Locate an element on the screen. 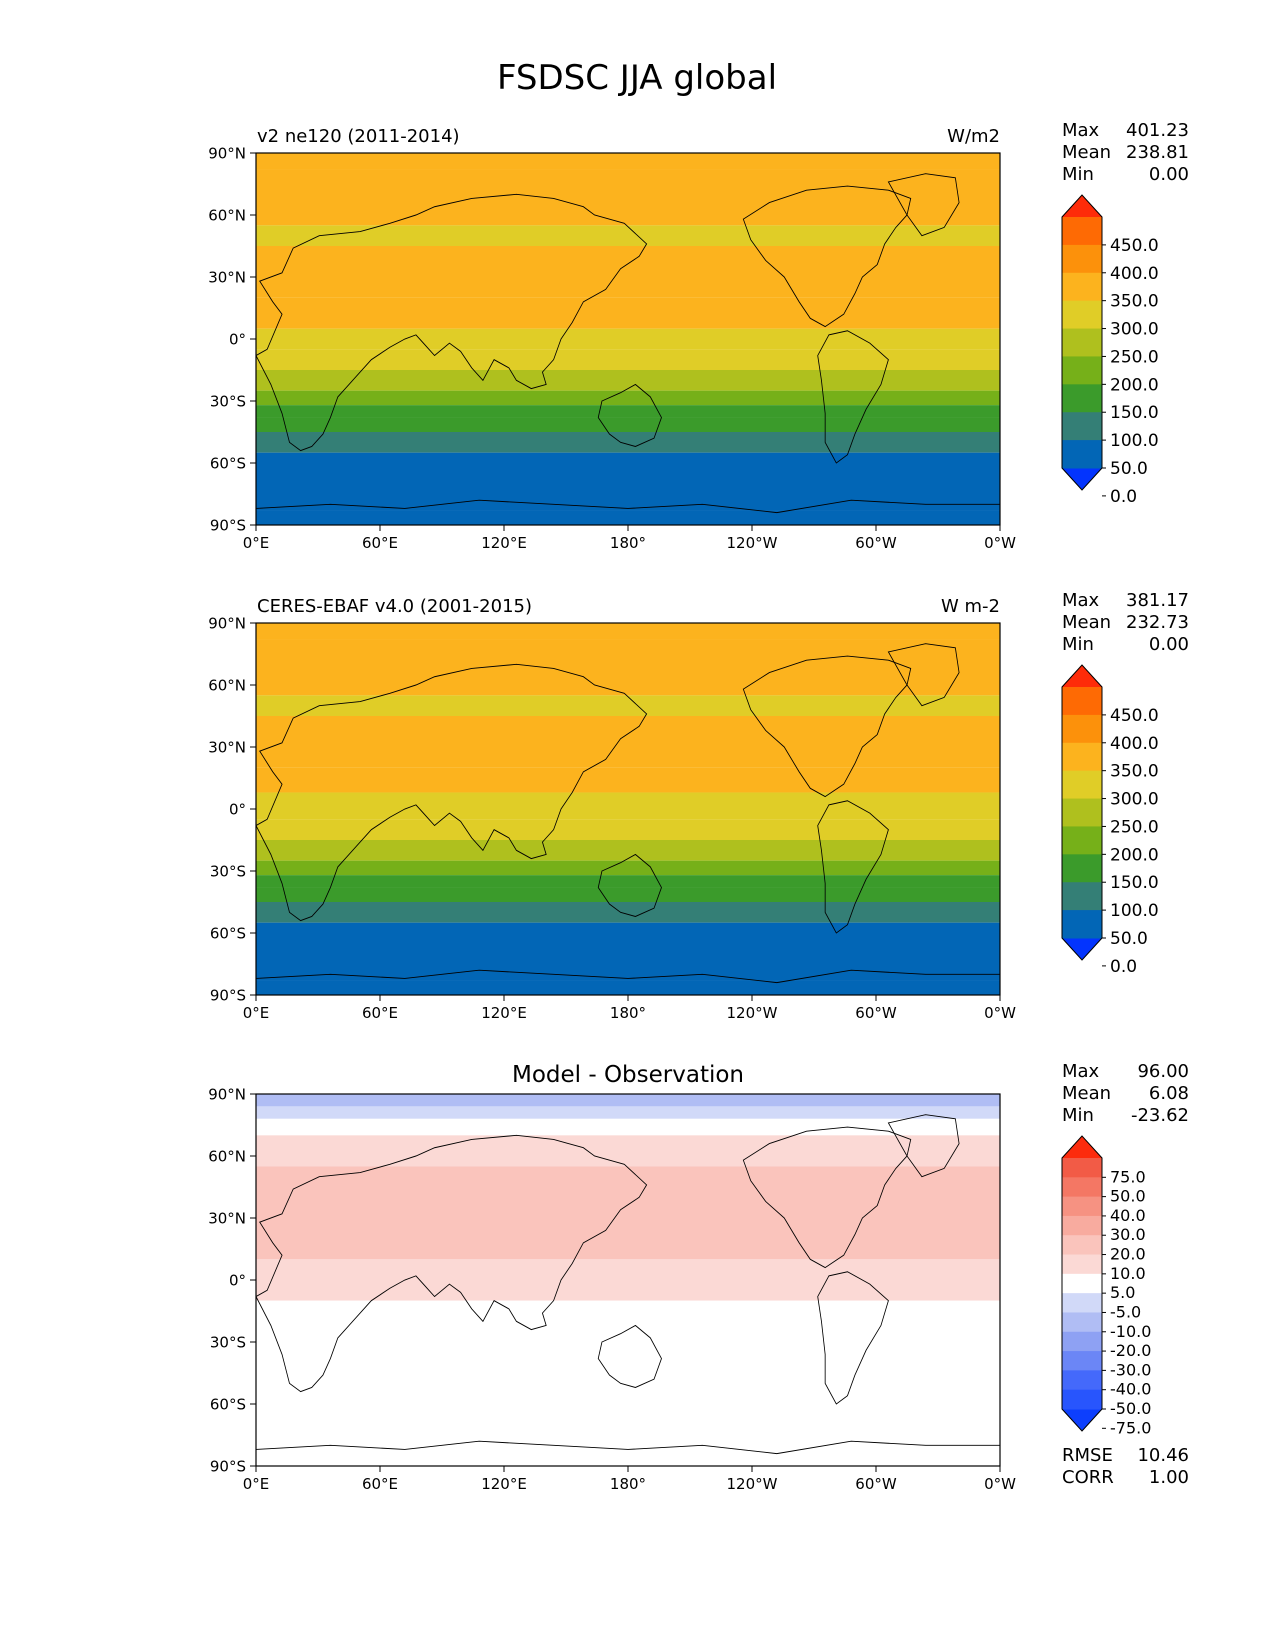 The image size is (1275, 1650). colorbar-tick-label: -75.0 is located at coordinates (1130, 1427).